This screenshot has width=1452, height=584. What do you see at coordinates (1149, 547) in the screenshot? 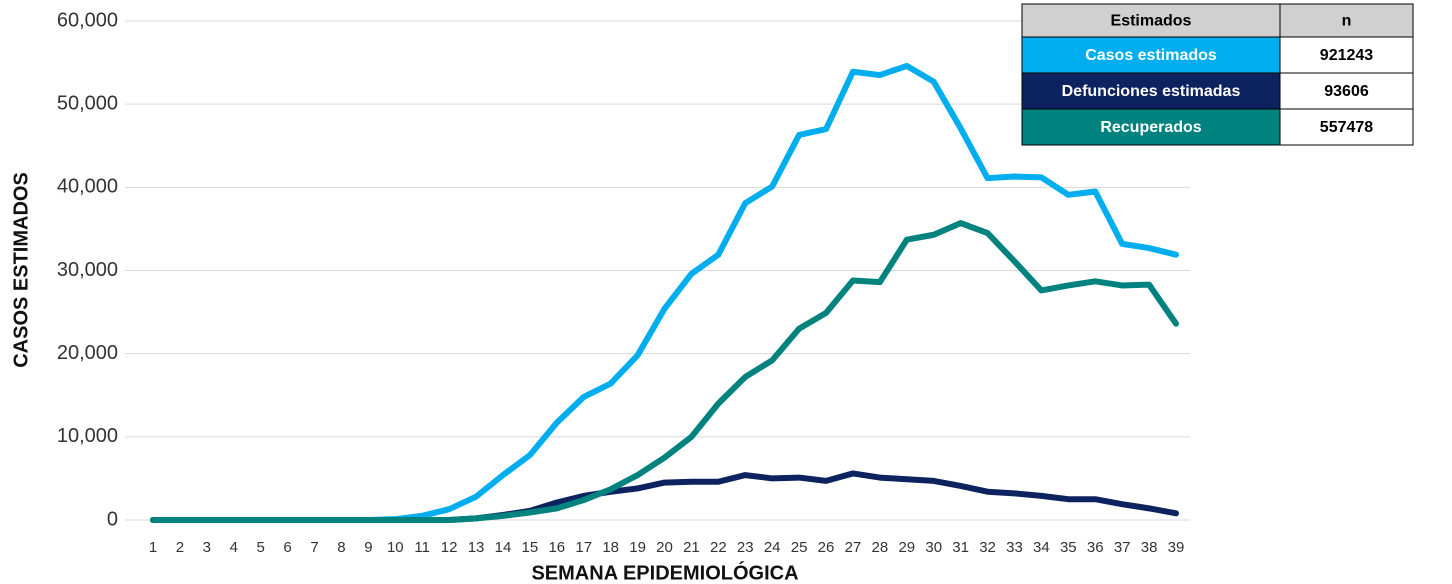
I see `x-tick-label: 38` at bounding box center [1149, 547].